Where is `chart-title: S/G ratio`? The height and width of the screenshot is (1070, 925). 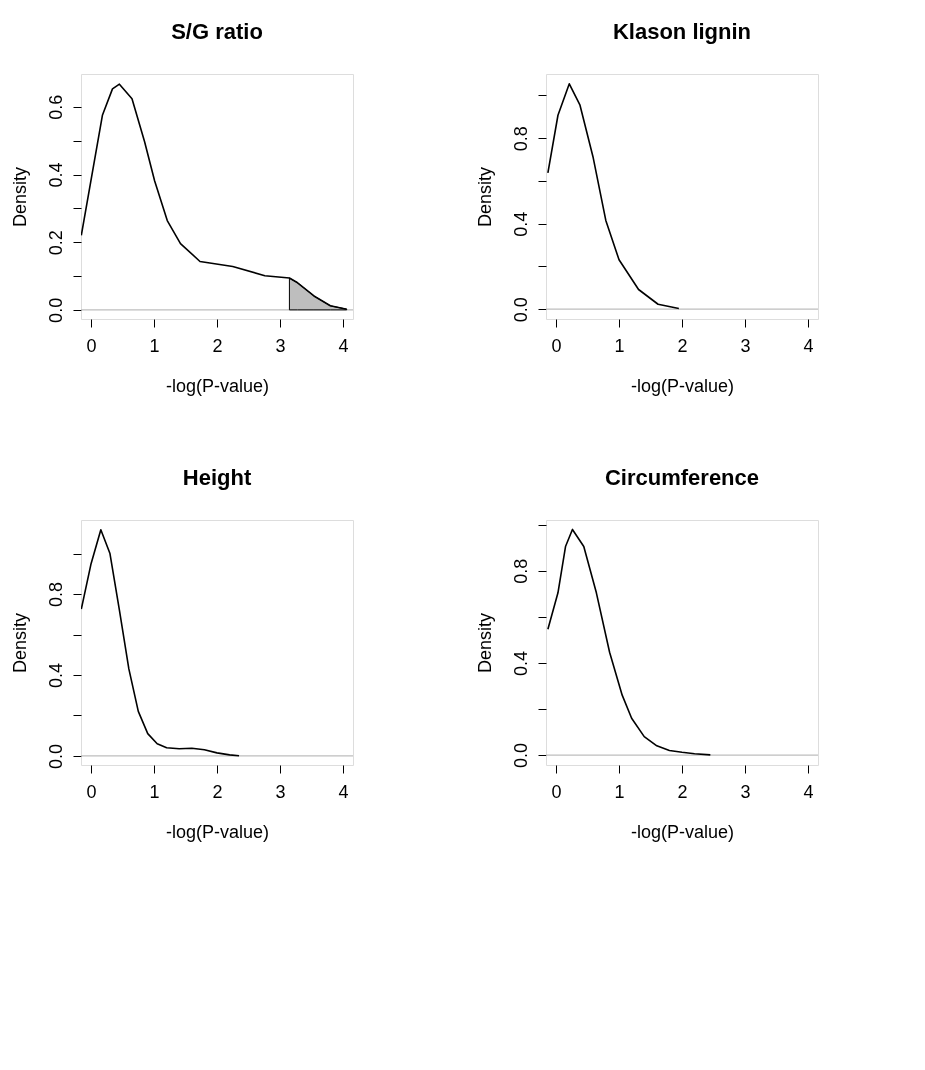
chart-title: S/G ratio is located at coordinates (217, 31).